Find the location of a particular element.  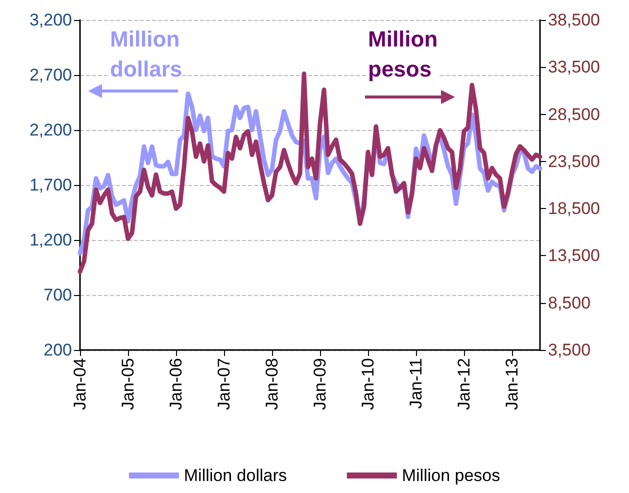

y2-tick-label: 18,500 is located at coordinates (574, 208).